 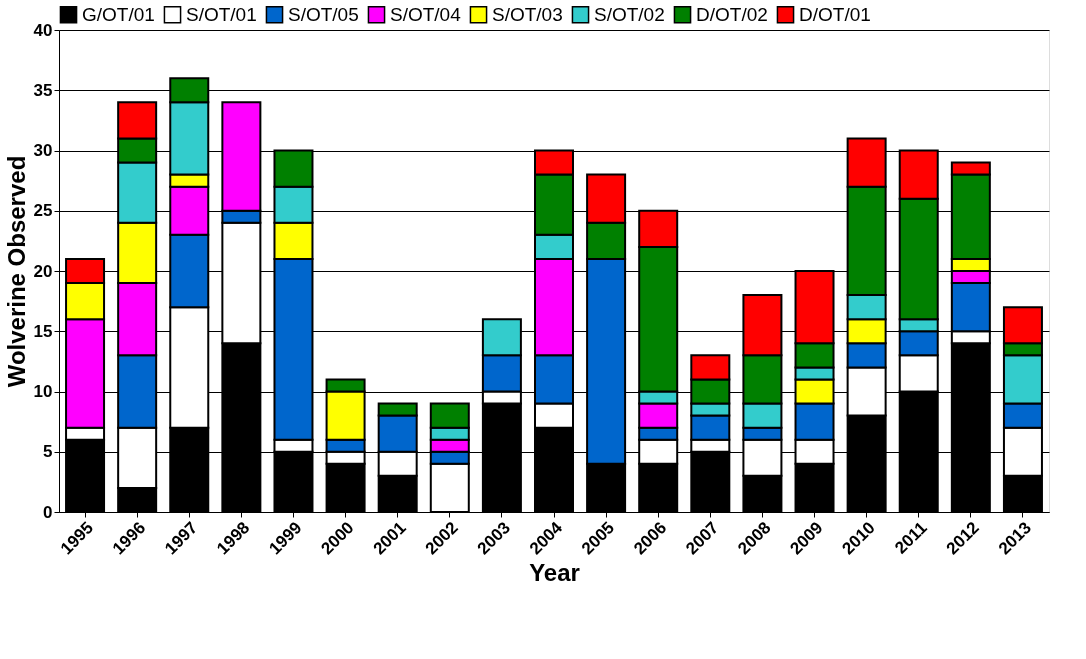 I want to click on y-tick-label: 10, so click(x=43, y=391).